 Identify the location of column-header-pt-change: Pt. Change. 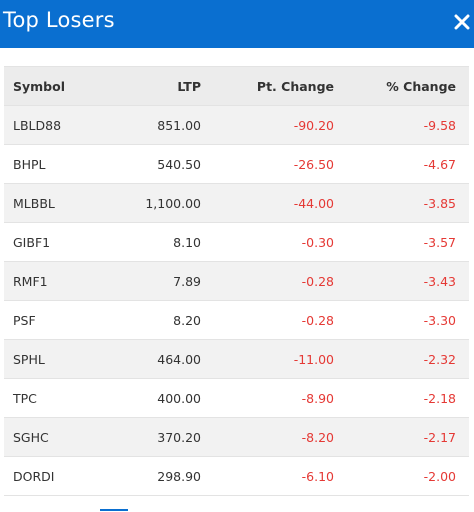
(295, 86).